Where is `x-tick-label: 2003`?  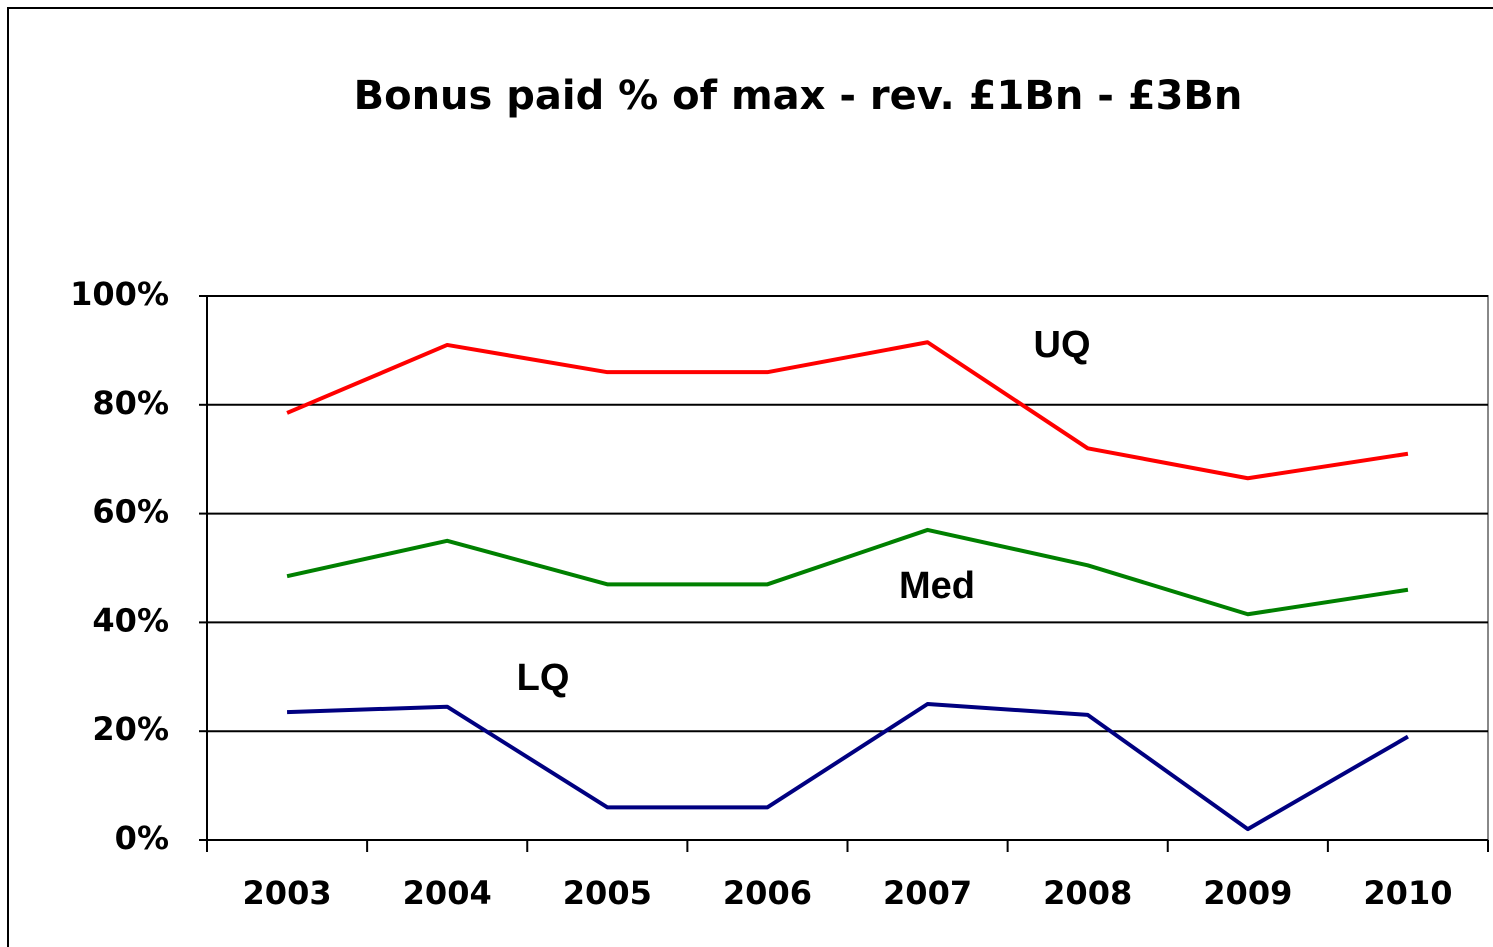
x-tick-label: 2003 is located at coordinates (287, 893).